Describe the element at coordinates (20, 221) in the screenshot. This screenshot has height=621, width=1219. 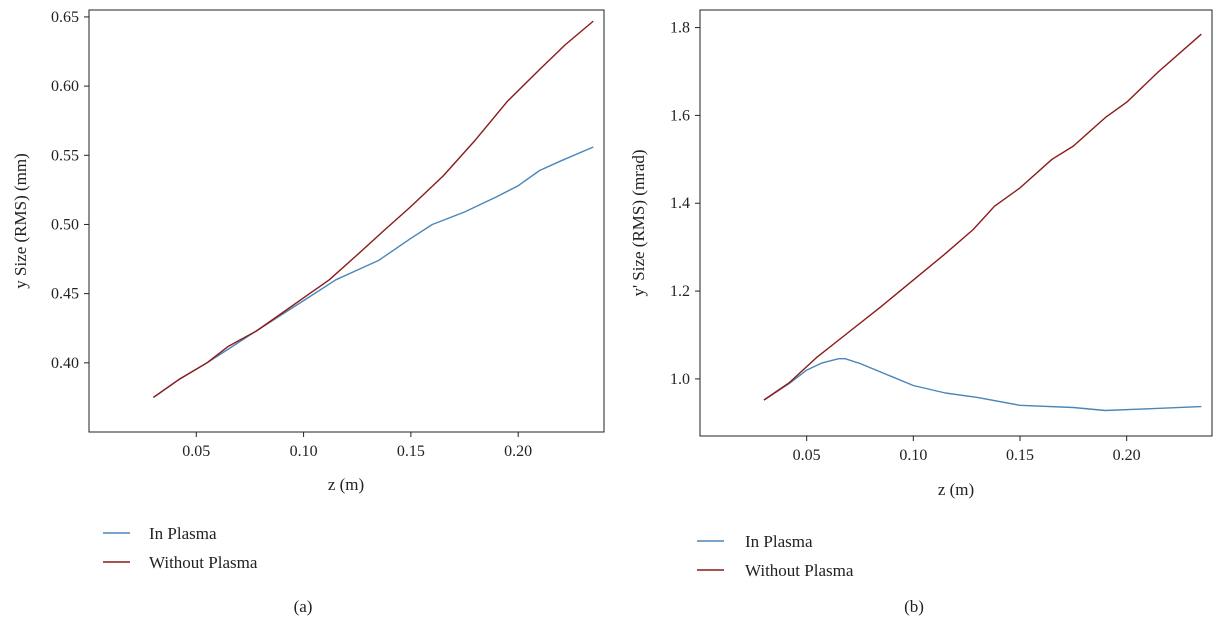
I see `y-axis-label: y Size (RMS) (mm)` at that location.